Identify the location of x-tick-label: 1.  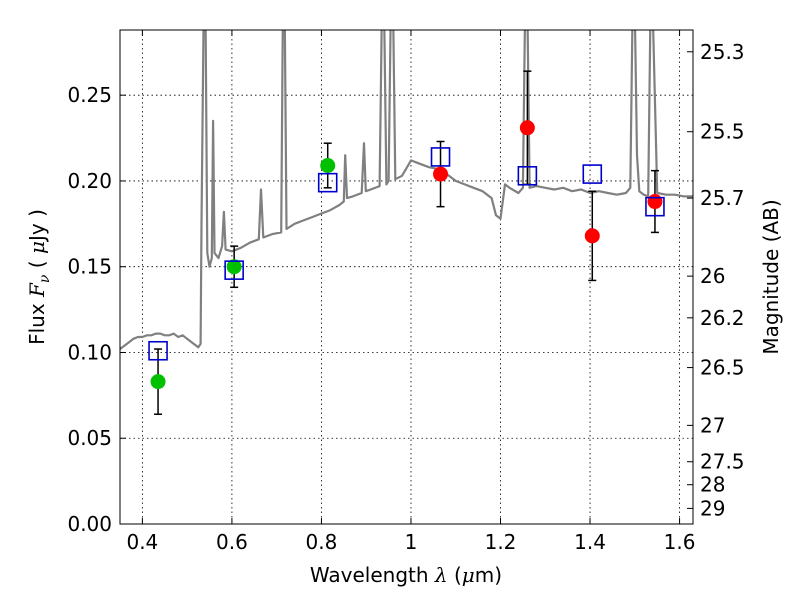
(411, 542).